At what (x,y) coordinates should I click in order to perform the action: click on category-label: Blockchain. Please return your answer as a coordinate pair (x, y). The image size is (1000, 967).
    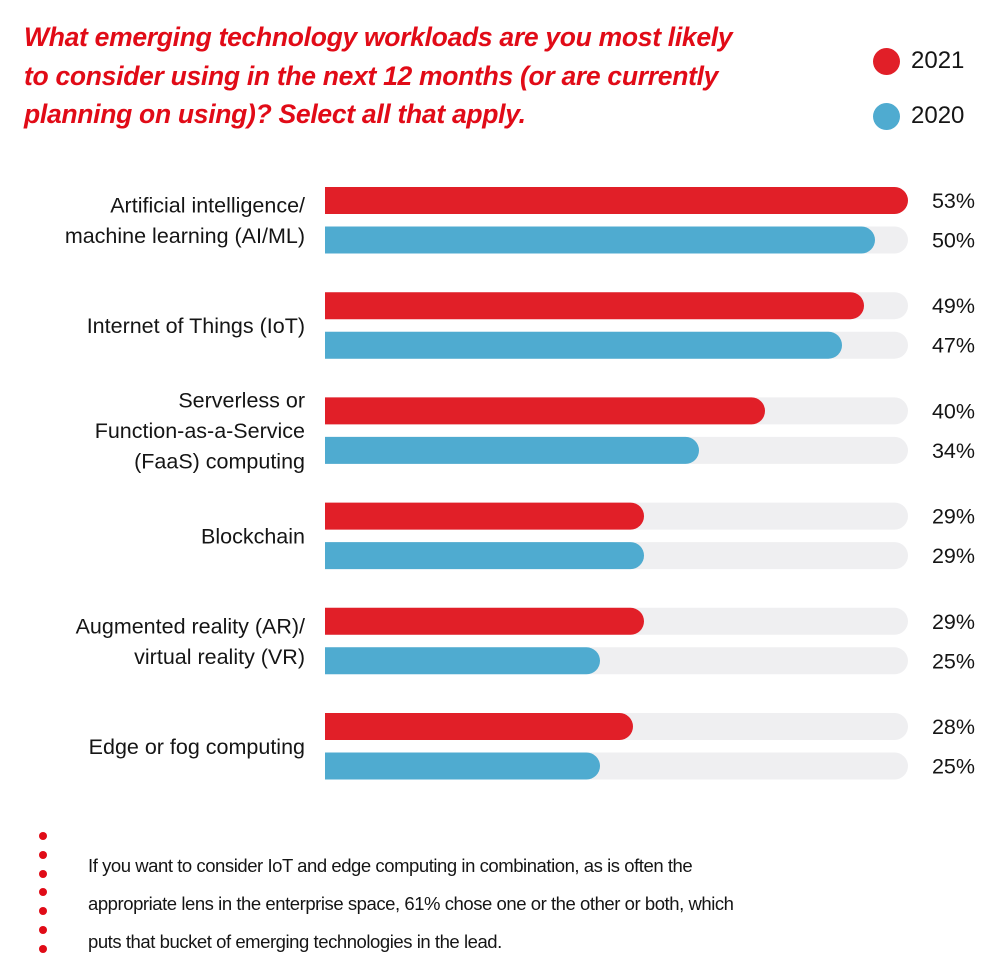
    Looking at the image, I should click on (253, 536).